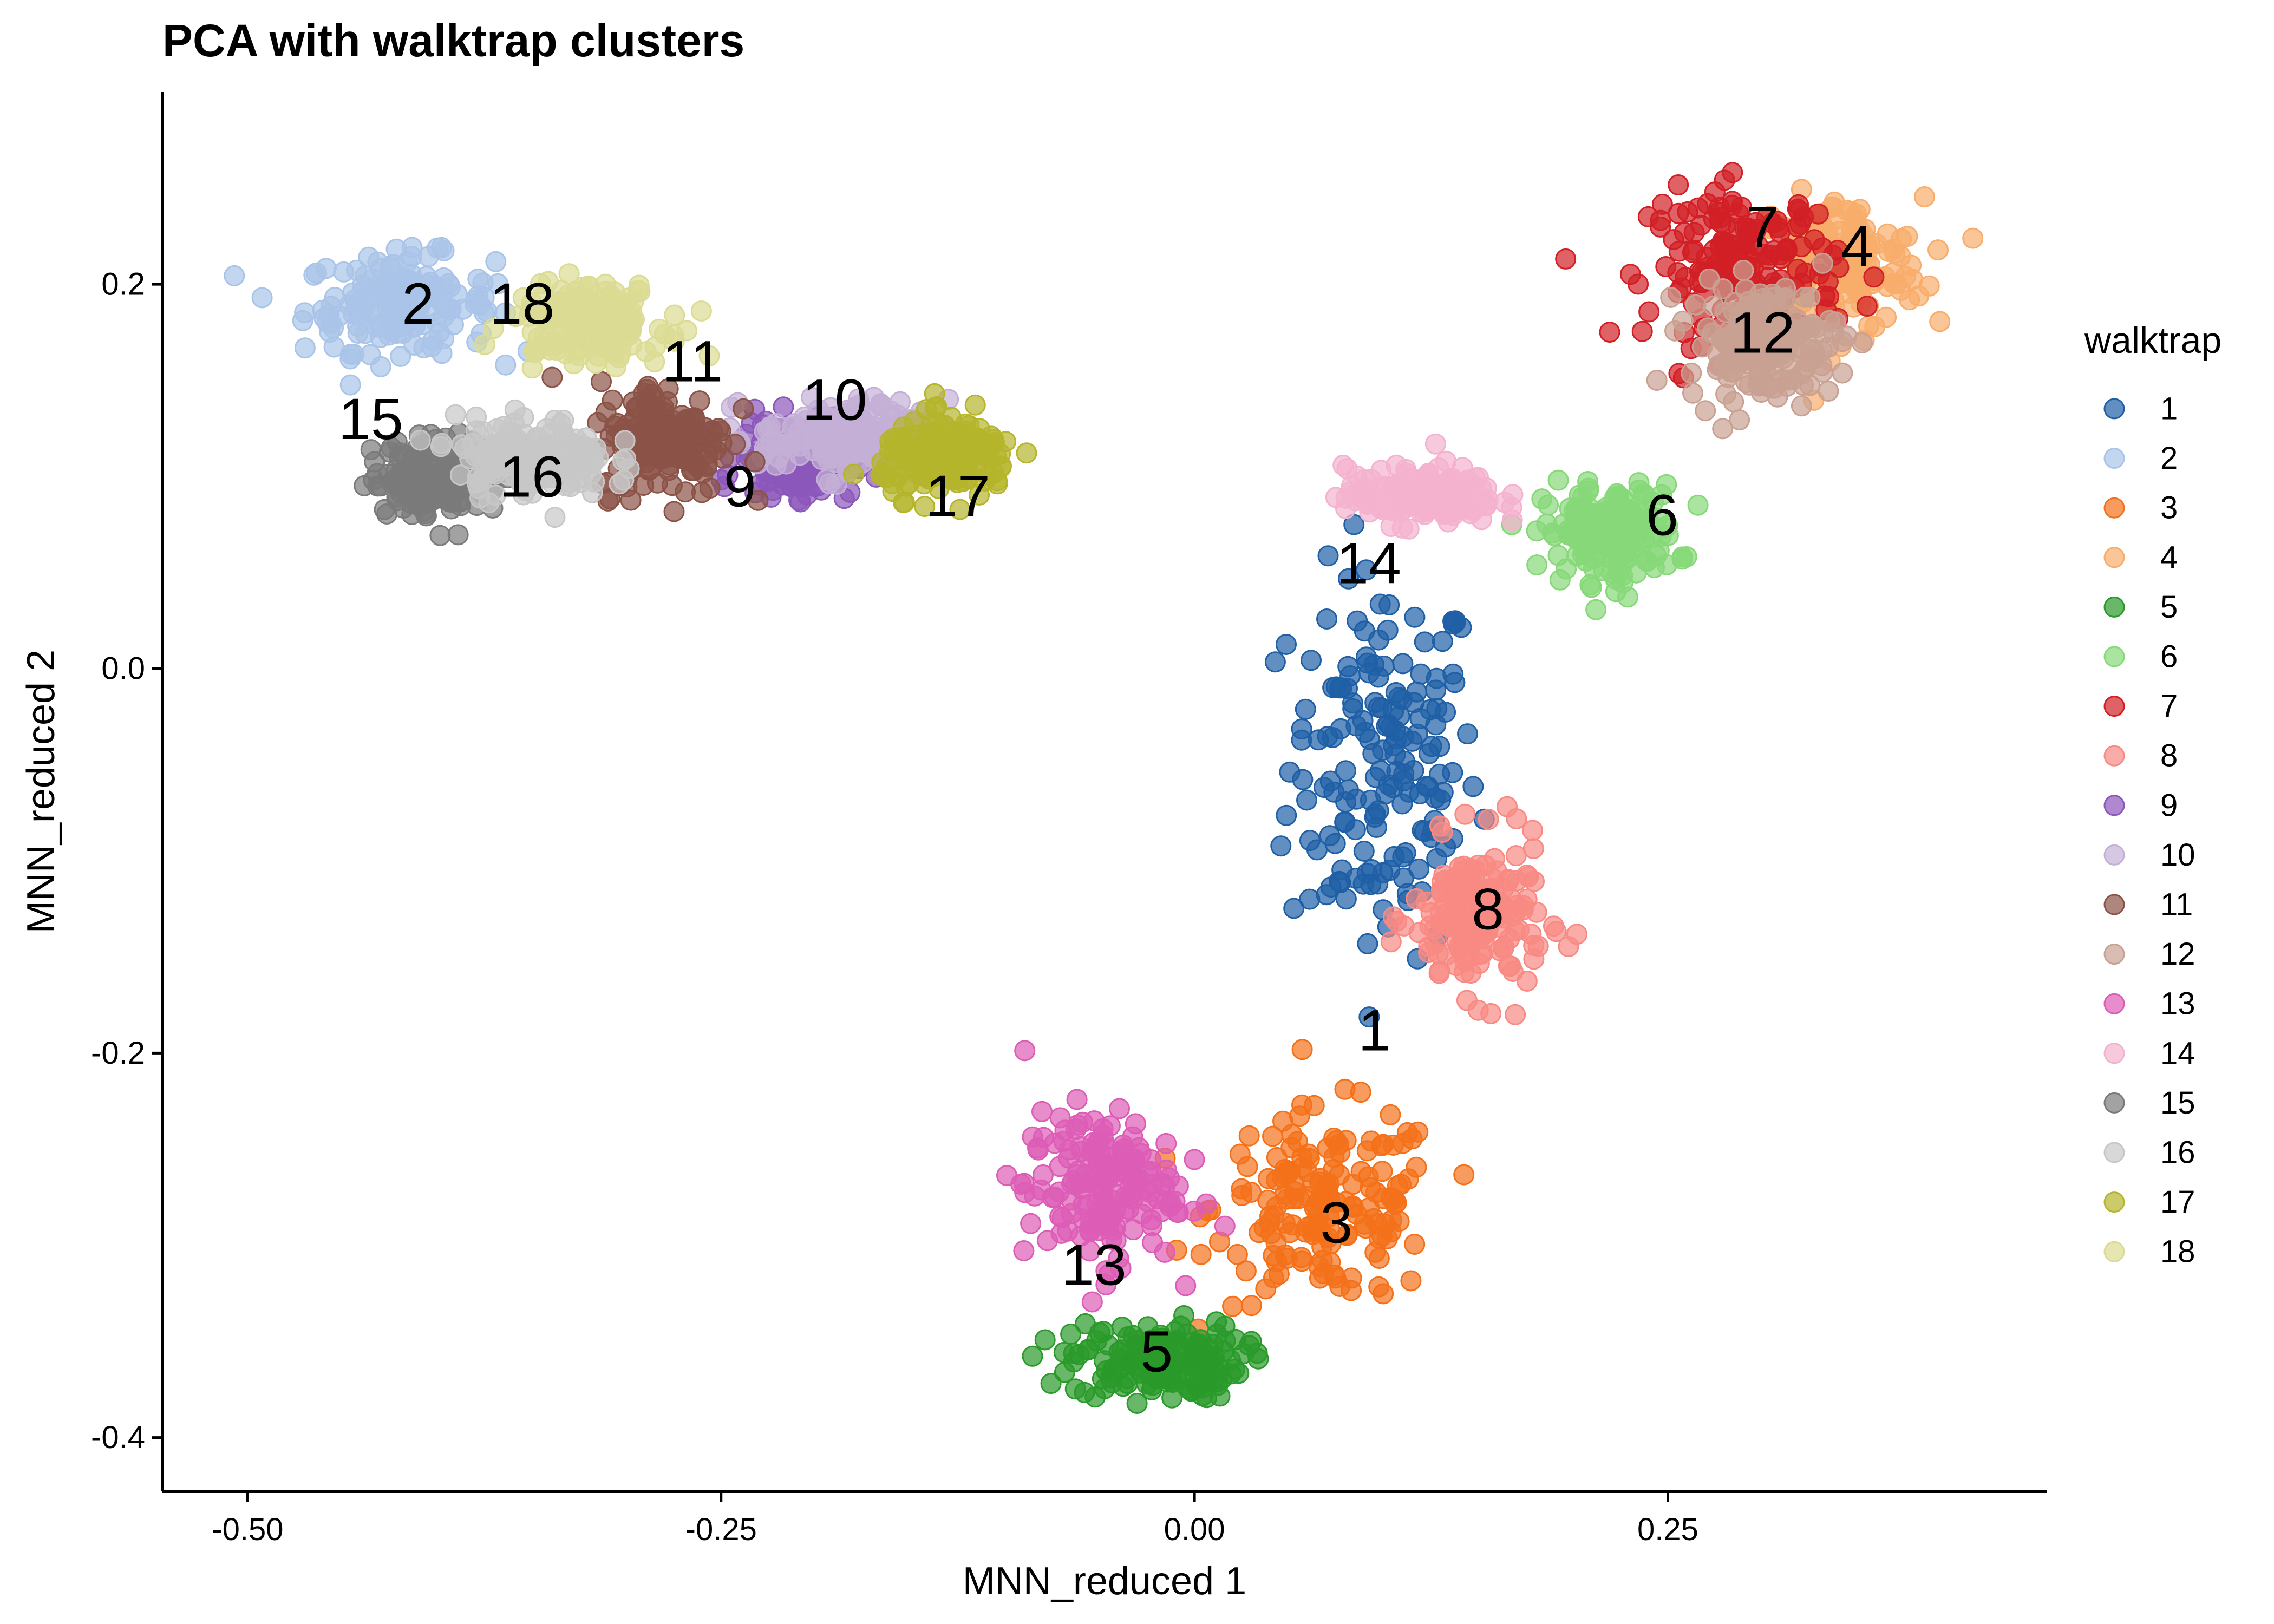 The height and width of the screenshot is (1624, 2274). What do you see at coordinates (2177, 1251) in the screenshot?
I see `legend-label: 18` at bounding box center [2177, 1251].